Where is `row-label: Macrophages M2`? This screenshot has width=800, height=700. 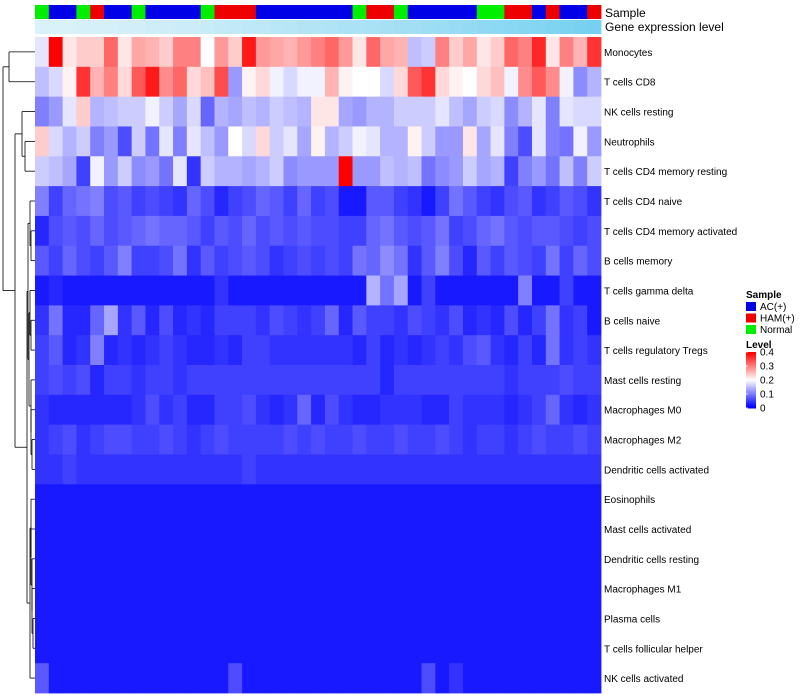 row-label: Macrophages M2 is located at coordinates (643, 441).